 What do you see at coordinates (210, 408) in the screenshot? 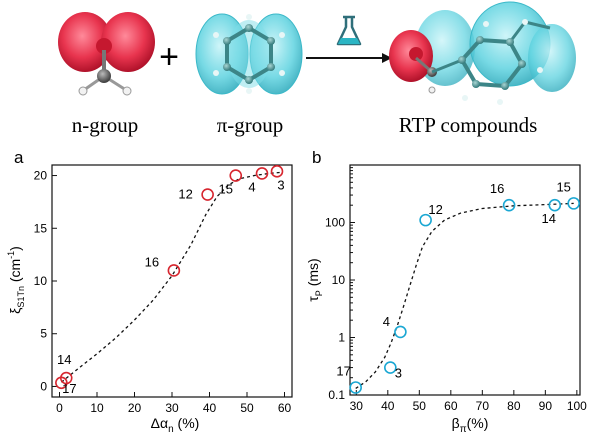
I see `x-tick-label-a: 40` at bounding box center [210, 408].